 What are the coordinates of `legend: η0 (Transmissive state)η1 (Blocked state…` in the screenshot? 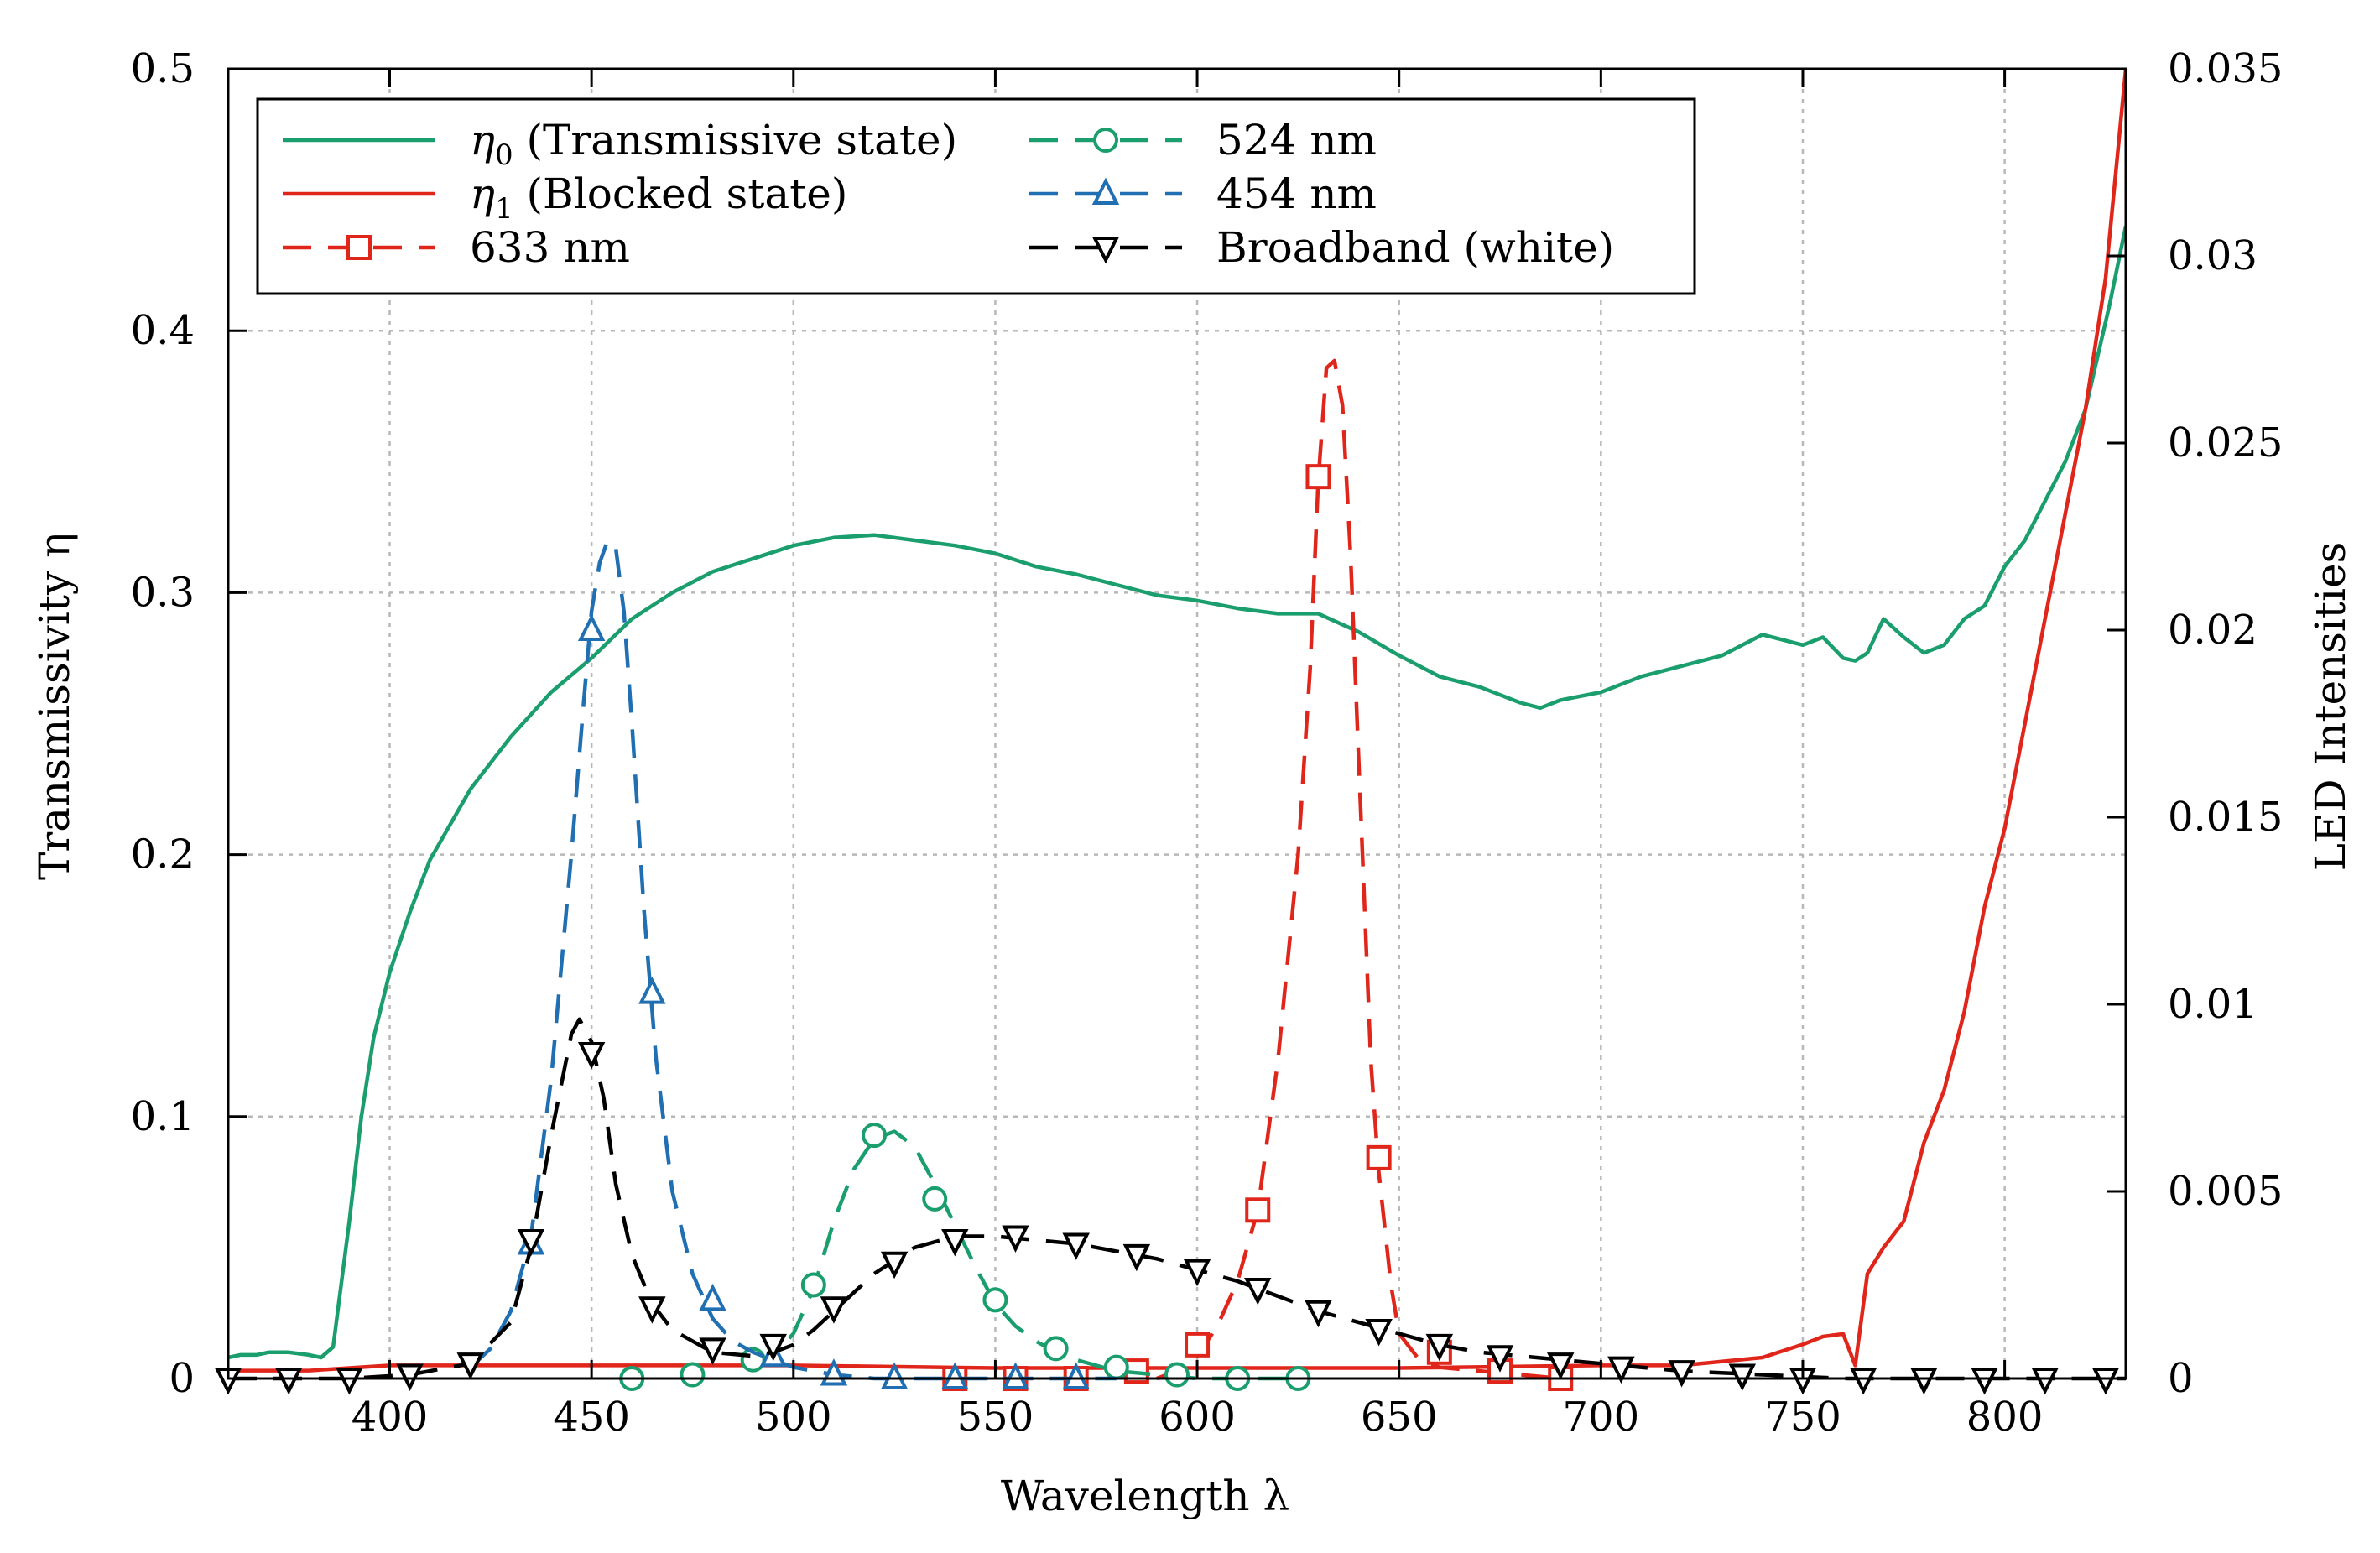 It's located at (976, 196).